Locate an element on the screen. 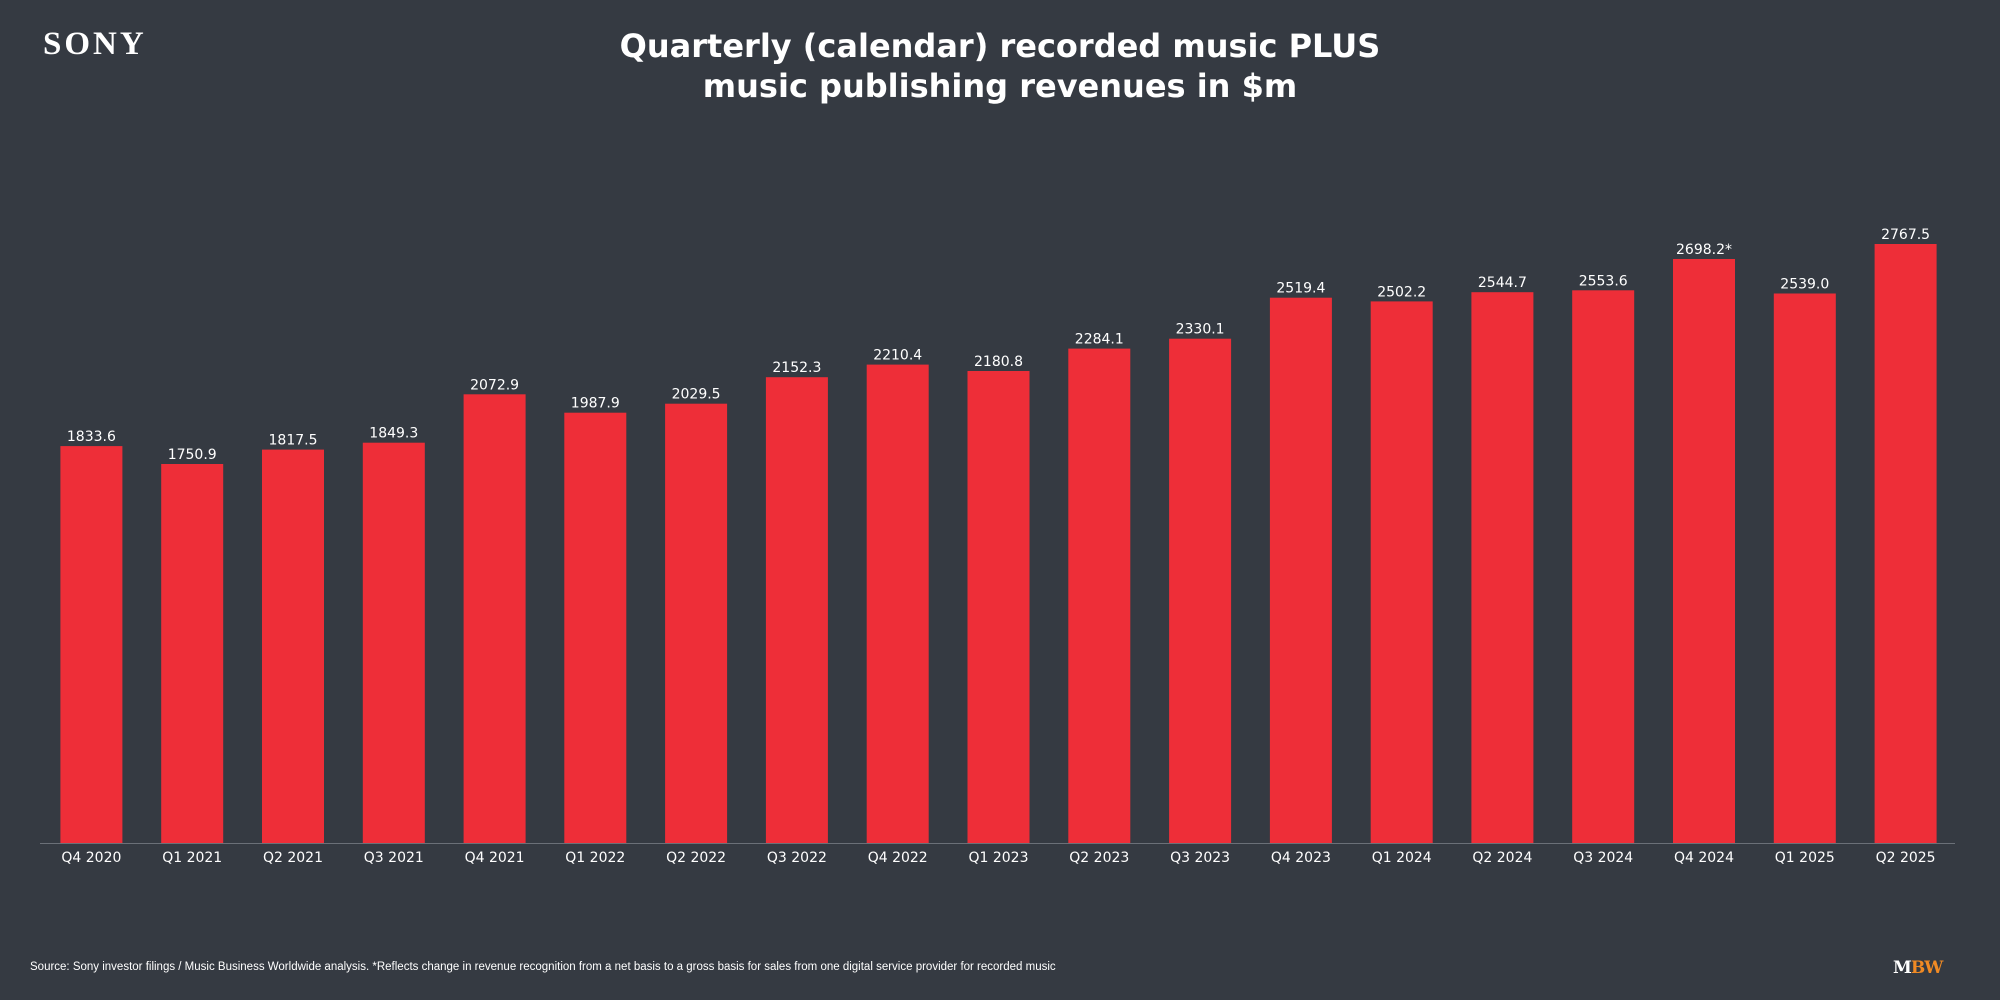  data-label-q1-2022: 1987.9 is located at coordinates (595, 404).